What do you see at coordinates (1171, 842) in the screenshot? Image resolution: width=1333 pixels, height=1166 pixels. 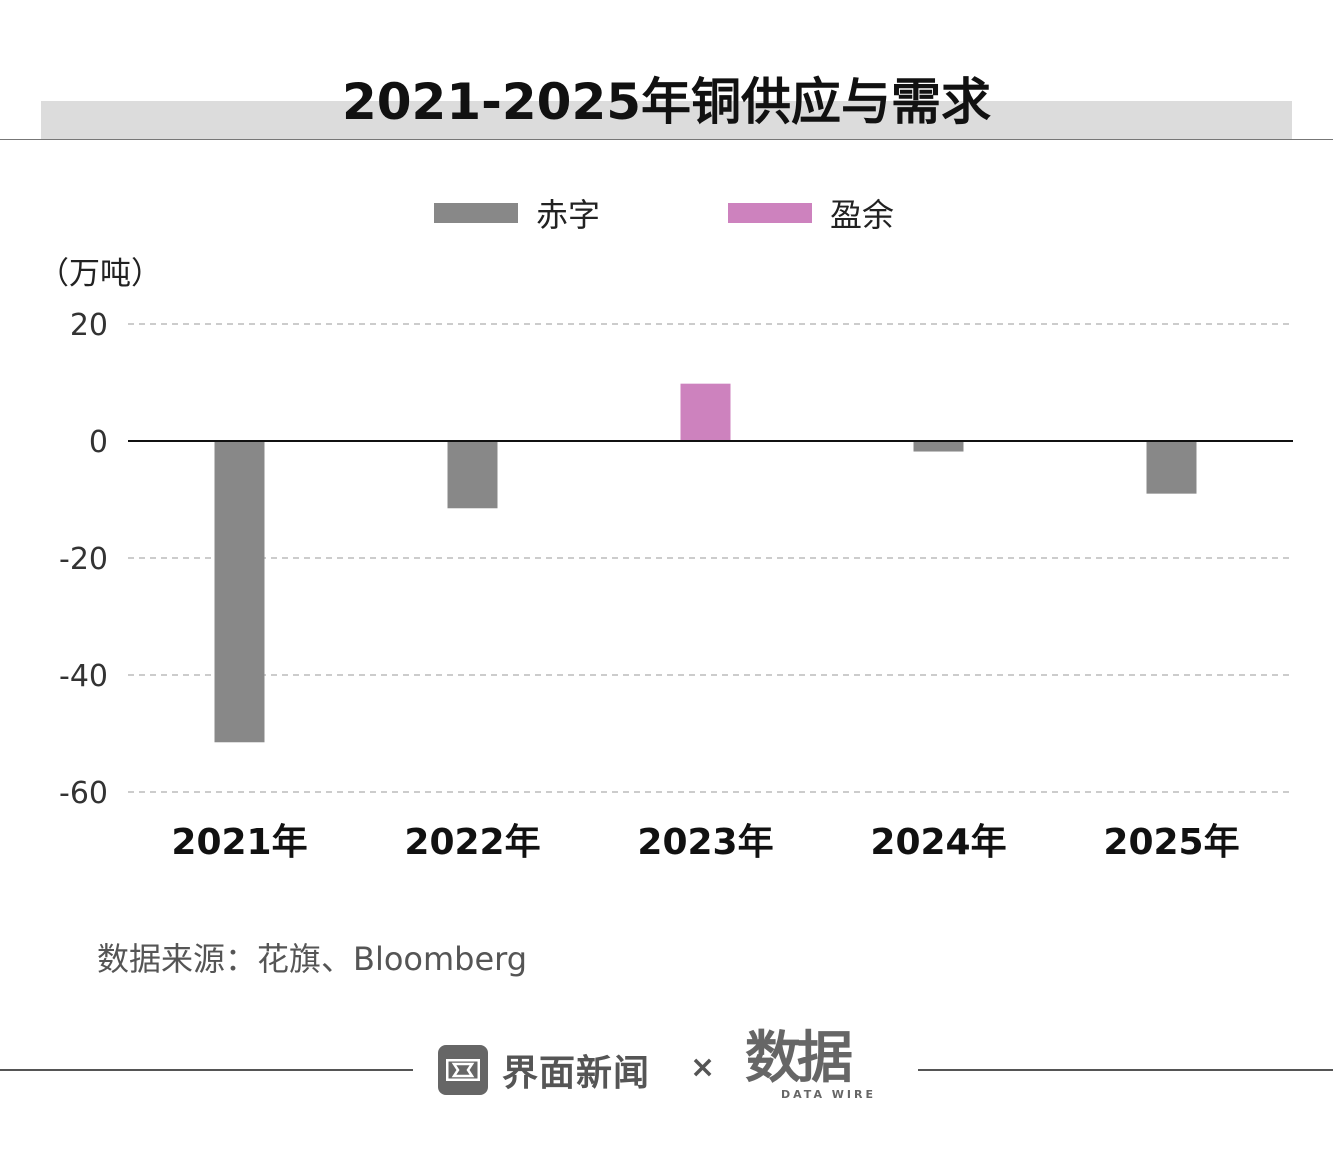 I see `x-tick-label: 2025年` at bounding box center [1171, 842].